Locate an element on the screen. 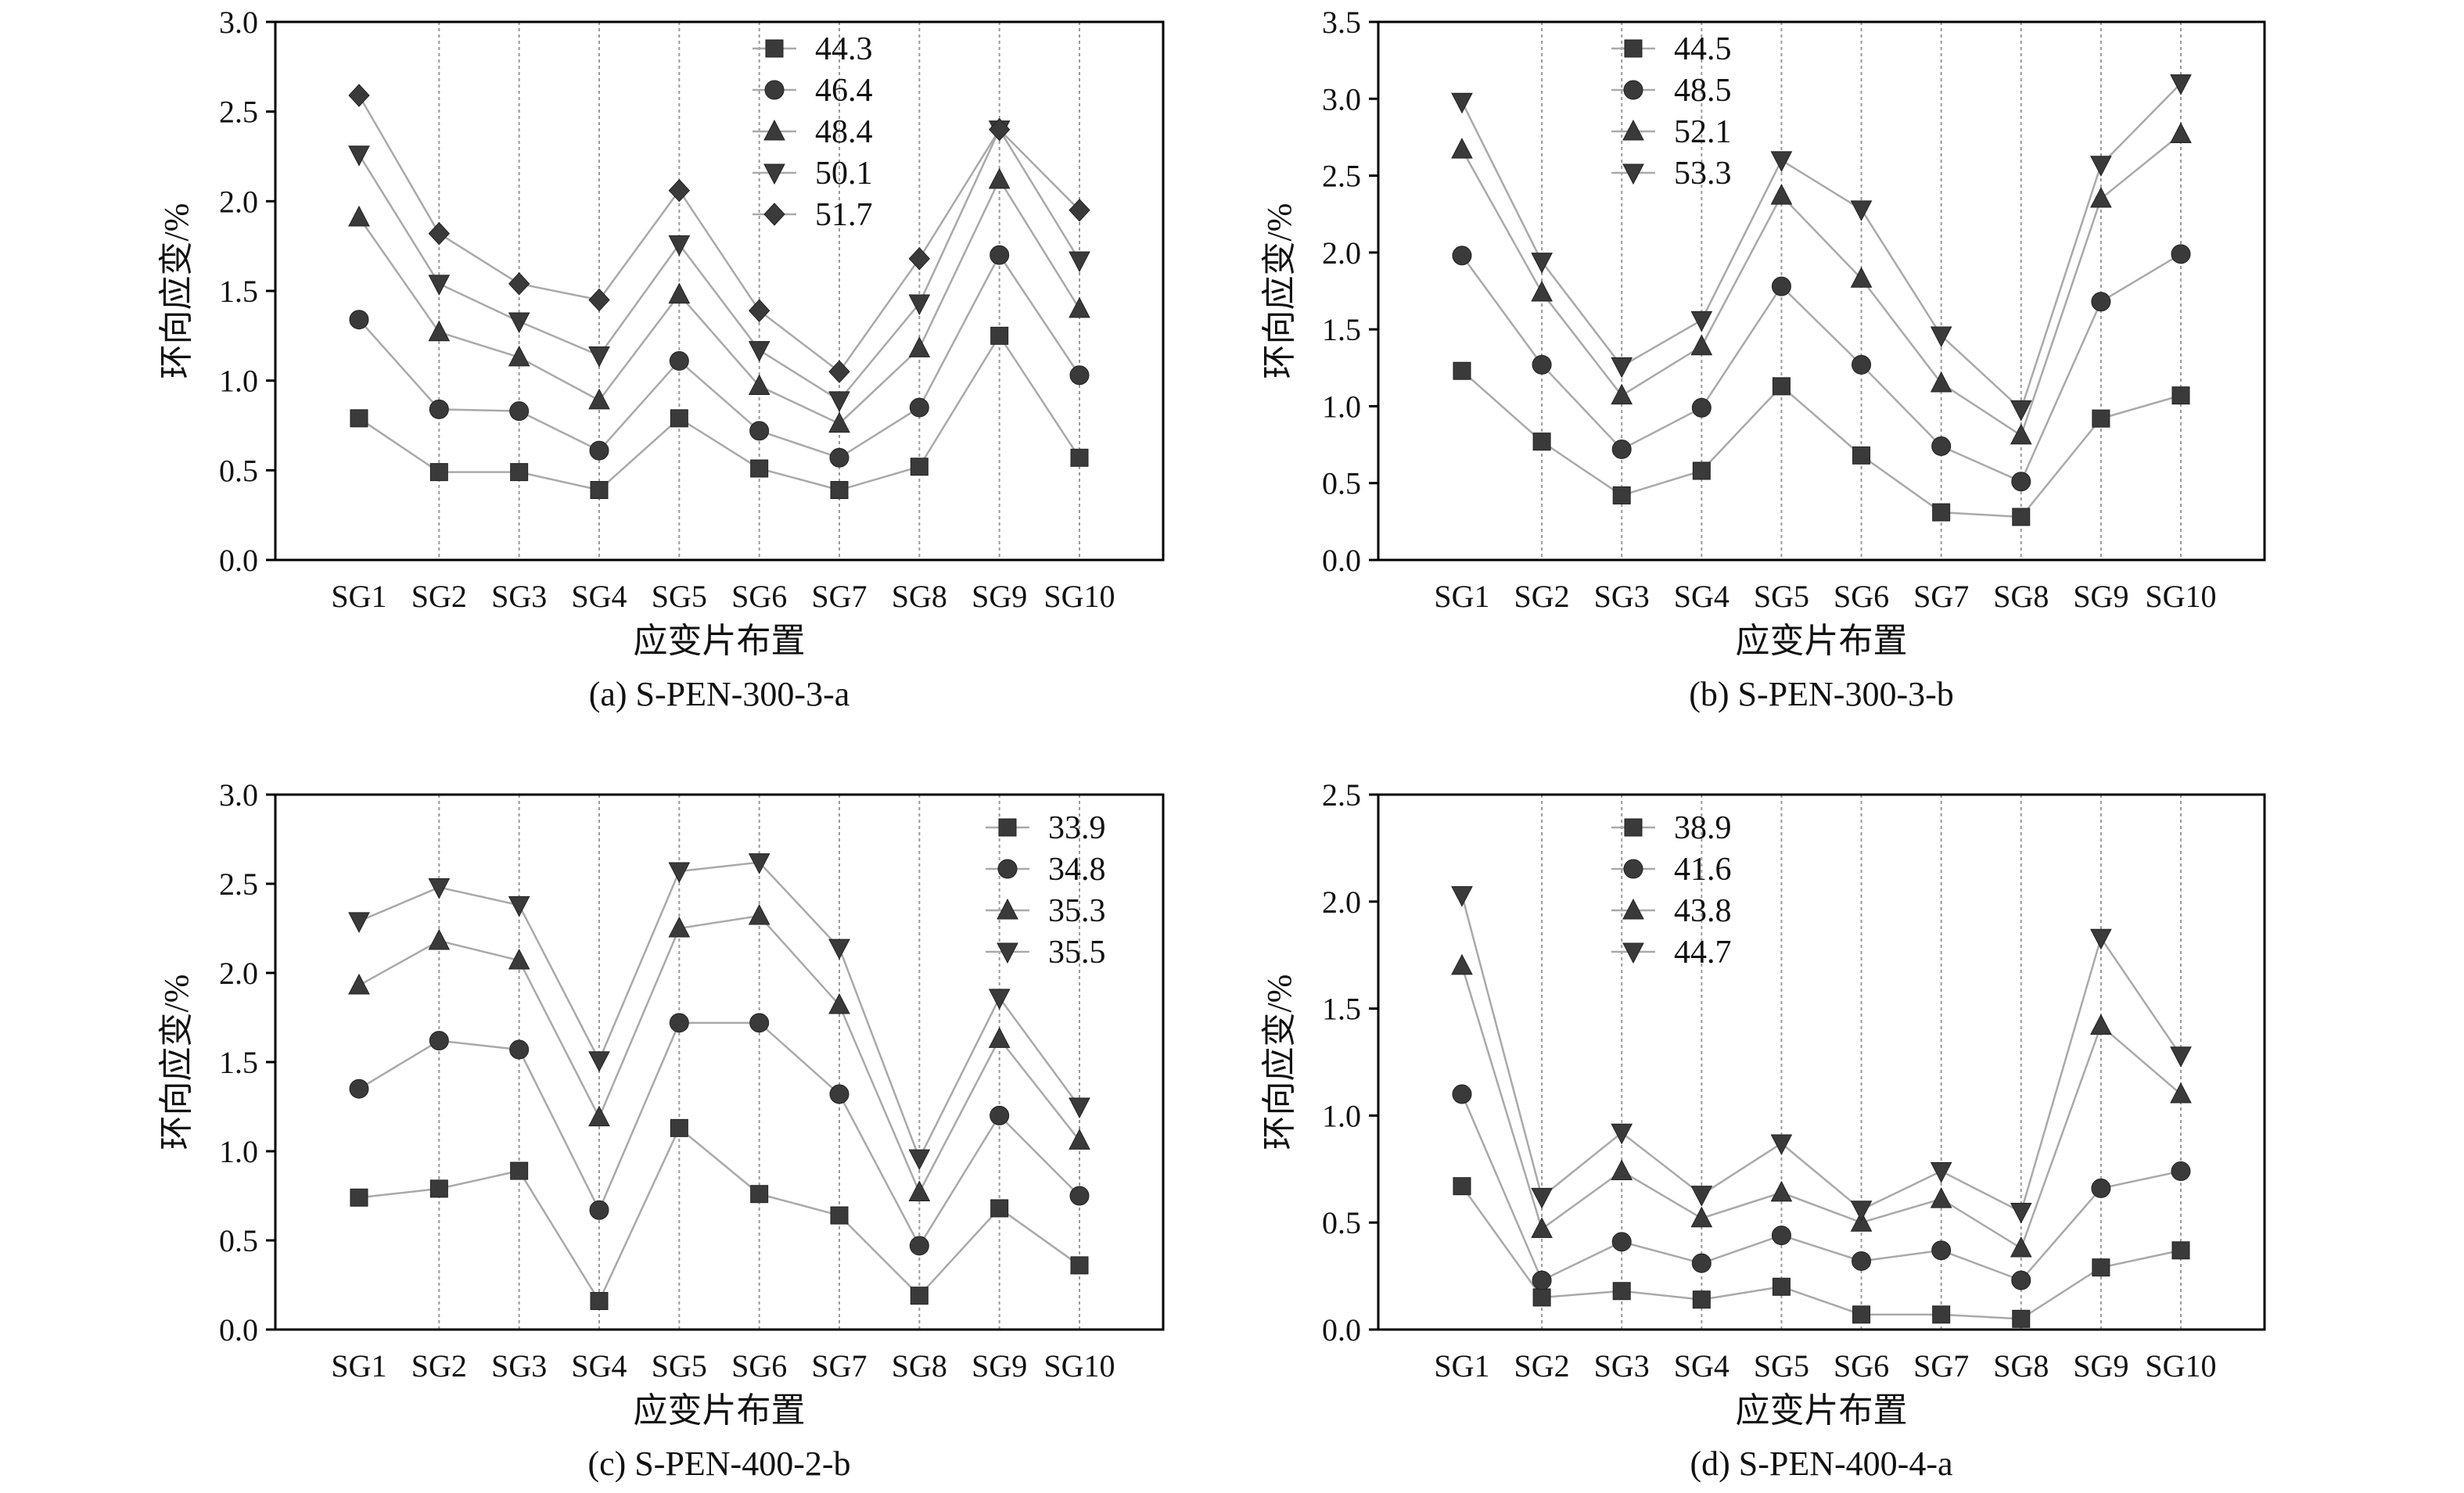 The width and height of the screenshot is (2464, 1493). series-line-48.5 is located at coordinates (1821, 368).